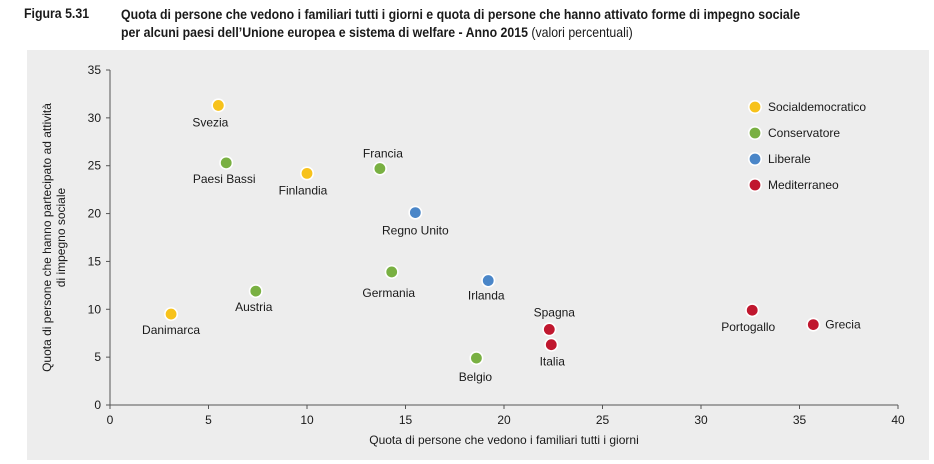 The width and height of the screenshot is (934, 464). What do you see at coordinates (255, 291) in the screenshot?
I see `data-point-austria` at bounding box center [255, 291].